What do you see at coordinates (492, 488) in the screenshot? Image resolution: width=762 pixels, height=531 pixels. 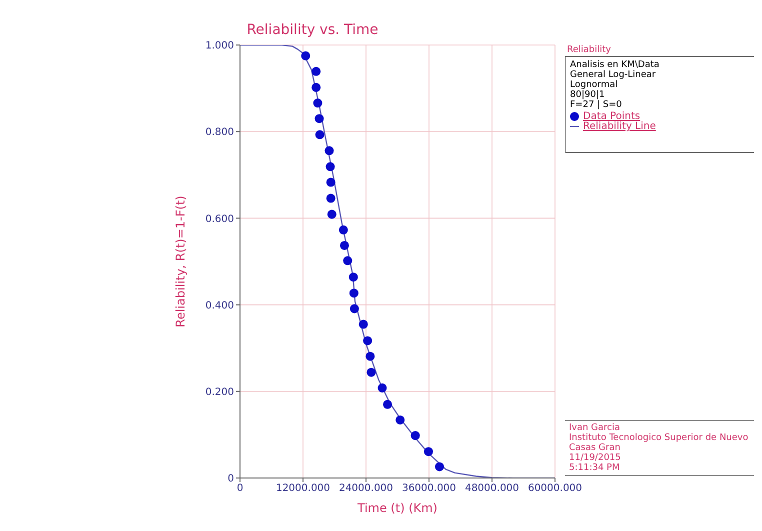 I see `x-tick-label: 48000.000` at bounding box center [492, 488].